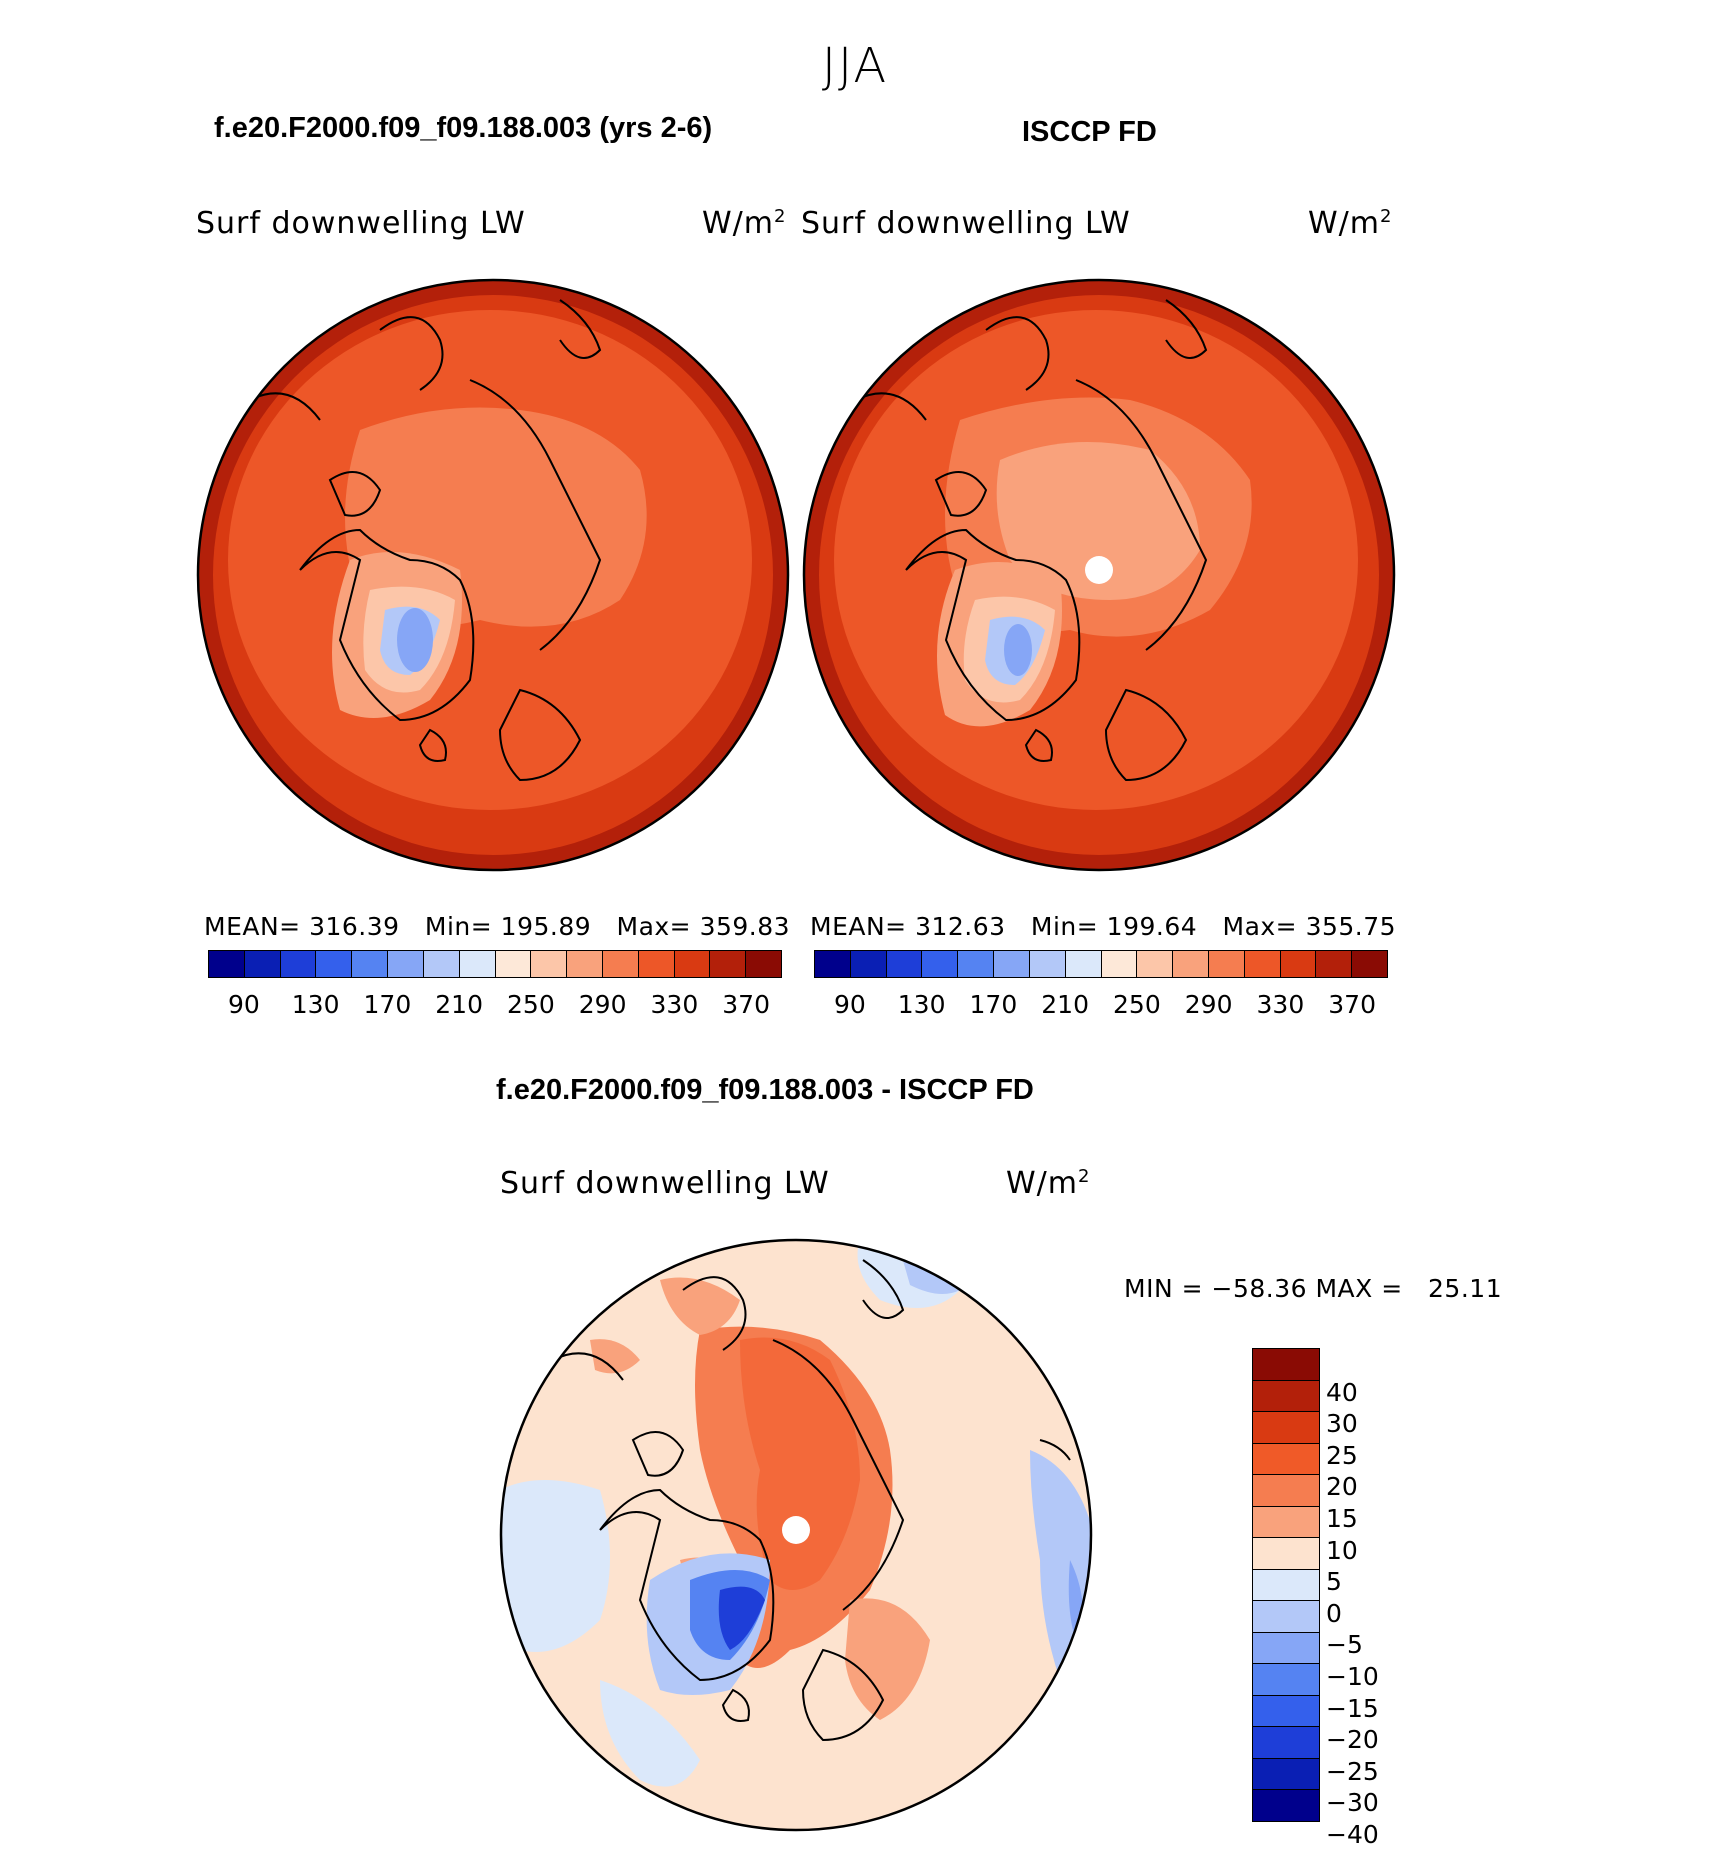 The image size is (1710, 1849). I want to click on model-colorbar-tick-label: 130, so click(315, 1004).